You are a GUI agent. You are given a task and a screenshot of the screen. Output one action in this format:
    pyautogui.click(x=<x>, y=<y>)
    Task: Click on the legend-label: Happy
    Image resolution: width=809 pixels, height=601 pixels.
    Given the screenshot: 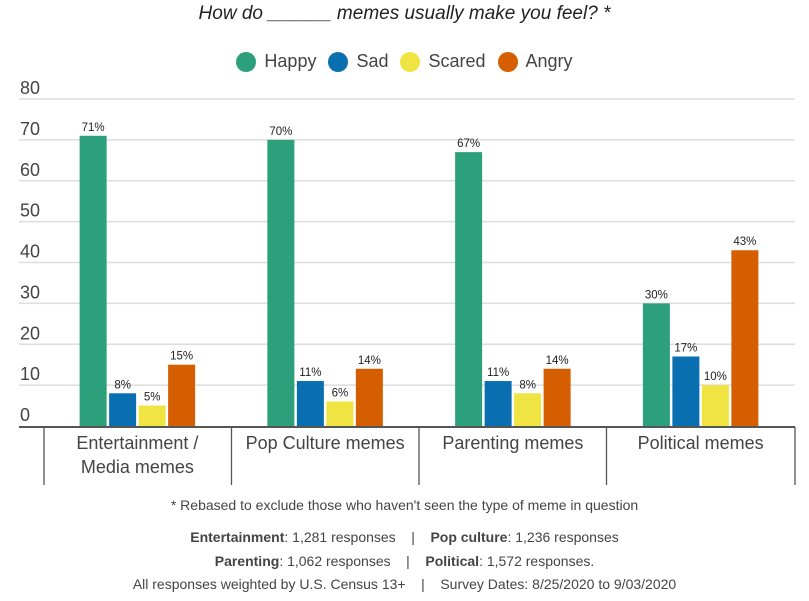 What is the action you would take?
    pyautogui.click(x=290, y=61)
    